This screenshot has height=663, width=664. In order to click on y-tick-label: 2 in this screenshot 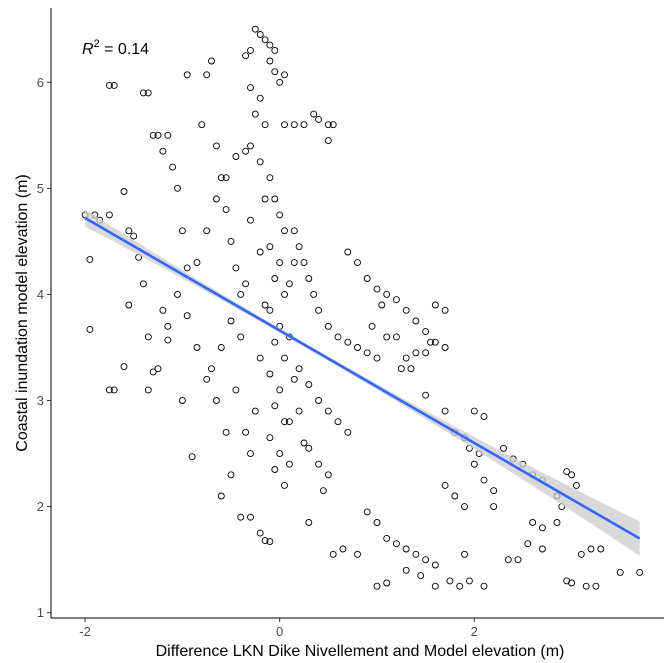, I will do `click(40, 506)`.